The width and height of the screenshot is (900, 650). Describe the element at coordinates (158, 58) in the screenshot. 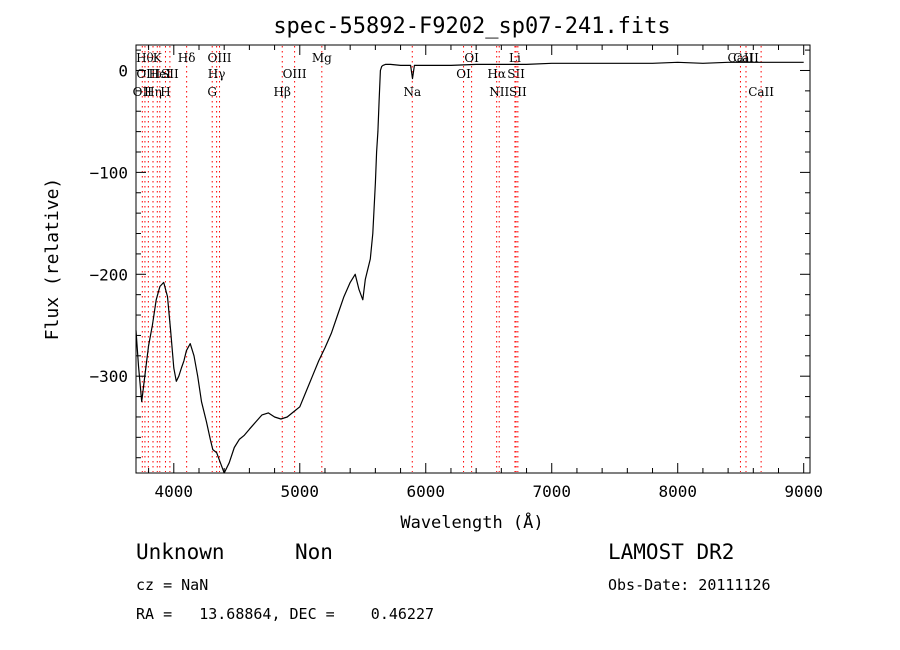

I see `line-marker-label-4: K` at that location.